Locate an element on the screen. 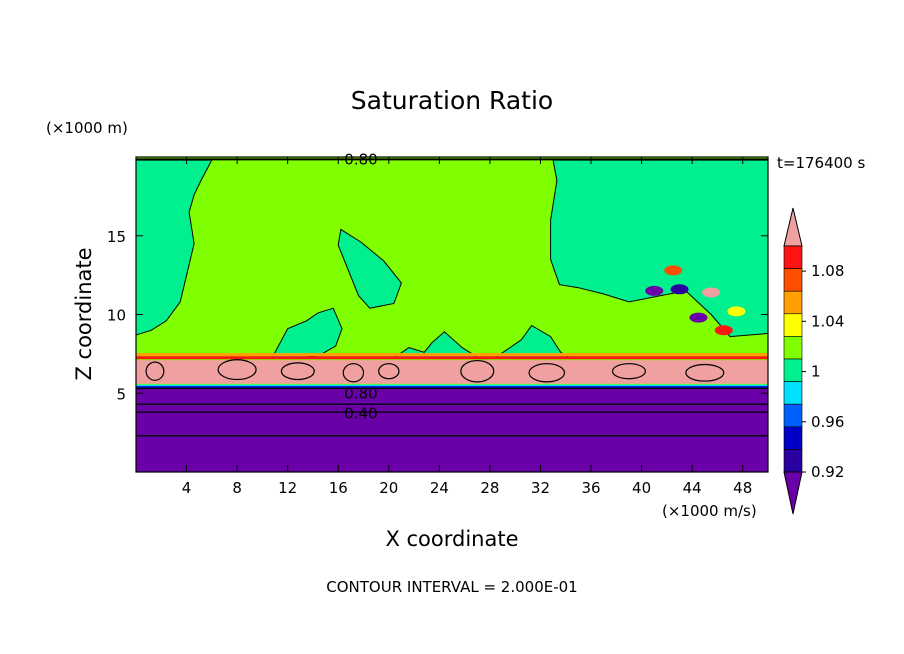  y-tick-label: 10 is located at coordinates (116, 316).